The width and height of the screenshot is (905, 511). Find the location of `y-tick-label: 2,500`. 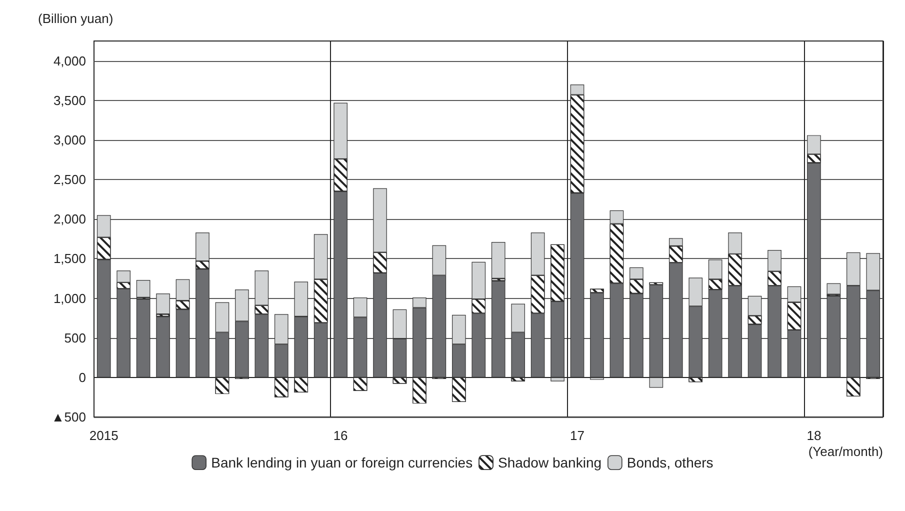

y-tick-label: 2,500 is located at coordinates (69, 180).